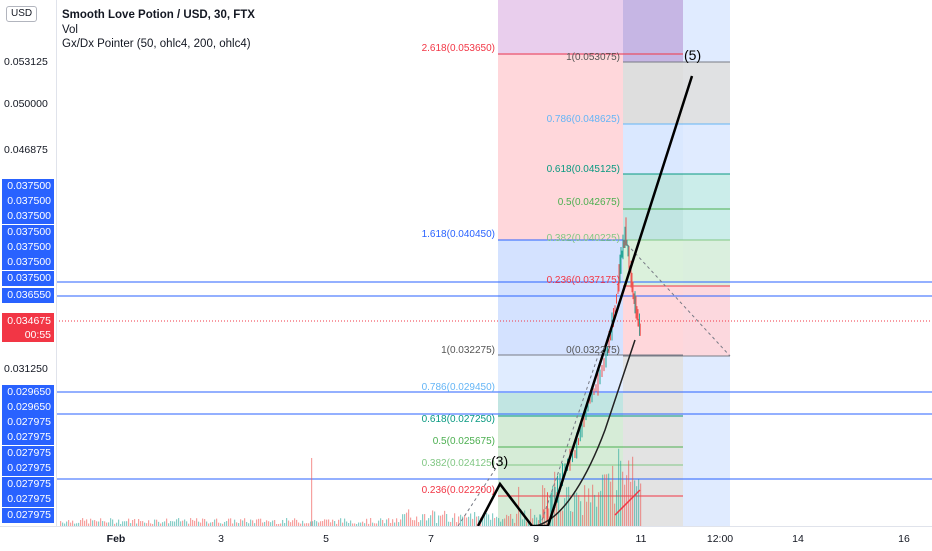  I want to click on last-price-tag: 0.034675 00:55, so click(28, 327).